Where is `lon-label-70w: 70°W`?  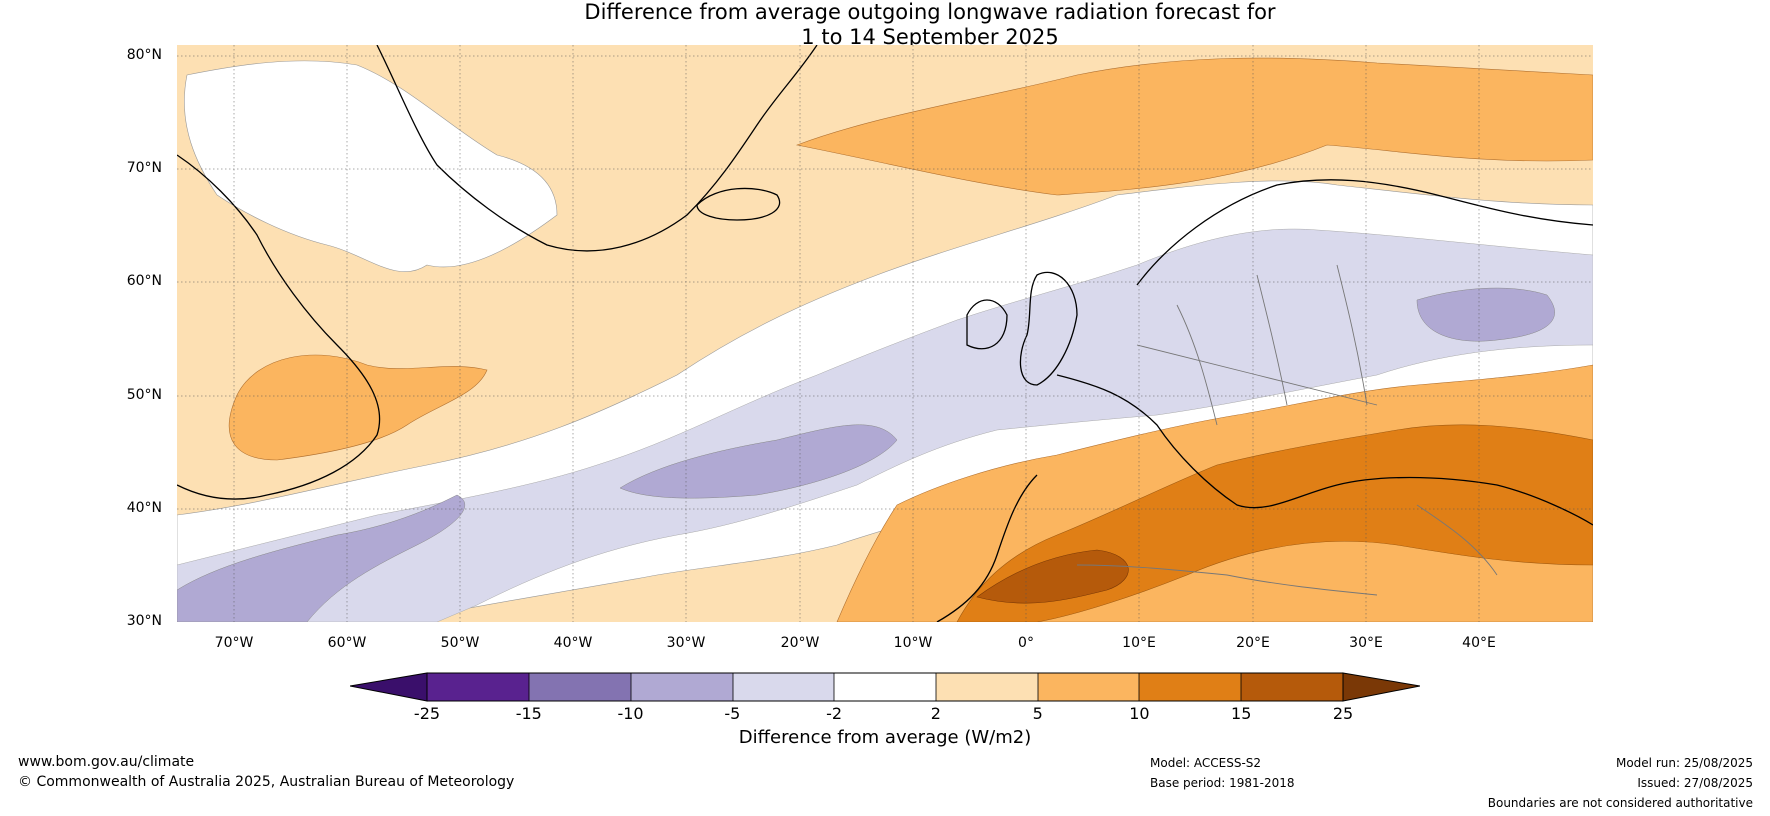 lon-label-70w: 70°W is located at coordinates (234, 643).